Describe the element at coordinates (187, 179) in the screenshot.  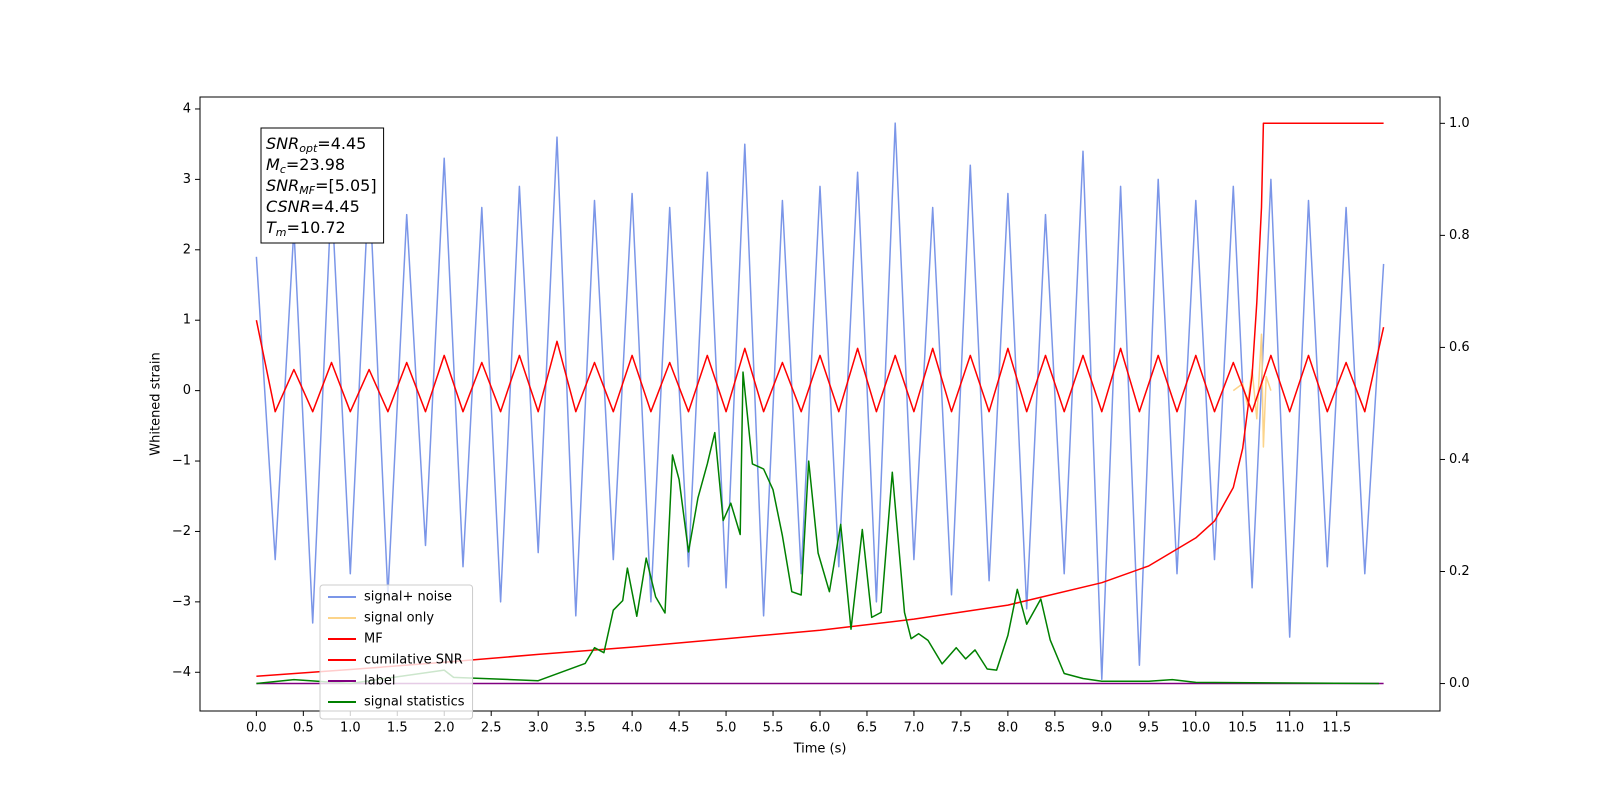
I see `y-tick-label: 3` at that location.